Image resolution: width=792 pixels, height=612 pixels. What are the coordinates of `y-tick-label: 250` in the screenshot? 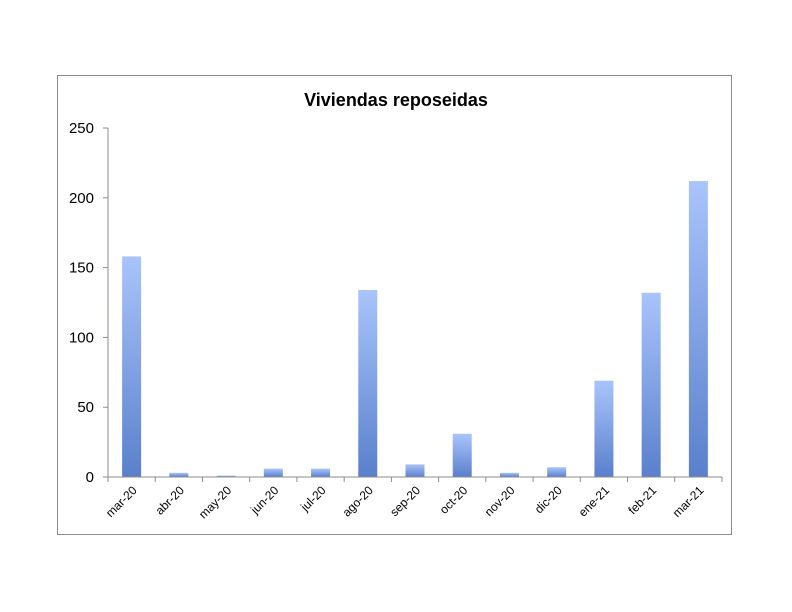 It's located at (81, 128).